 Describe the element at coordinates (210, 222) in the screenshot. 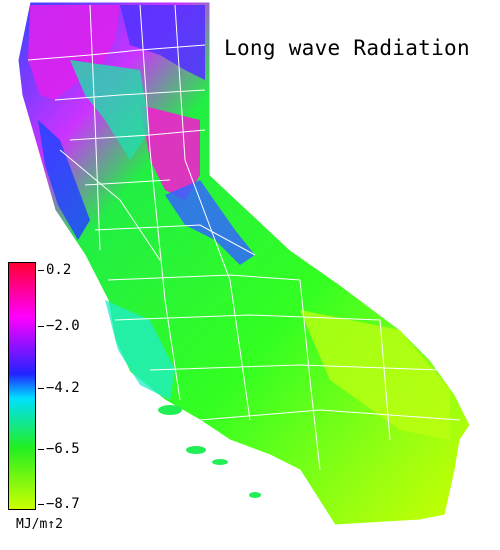

I see `sierra-blue` at that location.